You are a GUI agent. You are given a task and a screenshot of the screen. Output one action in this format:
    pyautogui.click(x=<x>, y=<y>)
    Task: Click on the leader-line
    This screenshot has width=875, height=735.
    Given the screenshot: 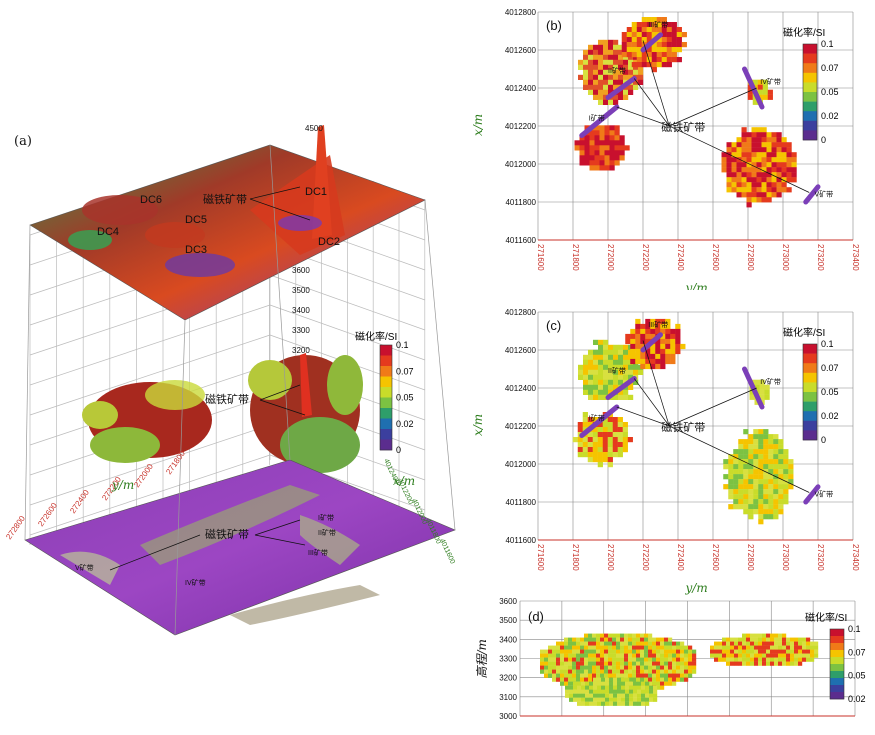 What is the action you would take?
    pyautogui.click(x=739, y=159)
    